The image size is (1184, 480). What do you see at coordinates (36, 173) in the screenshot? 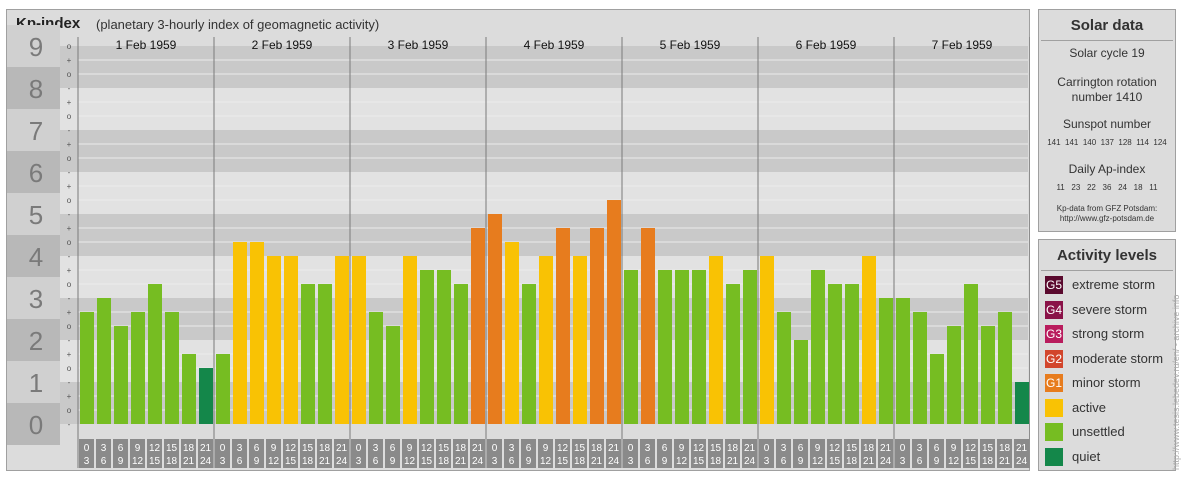
I see `y-tick-label: 6` at bounding box center [36, 173].